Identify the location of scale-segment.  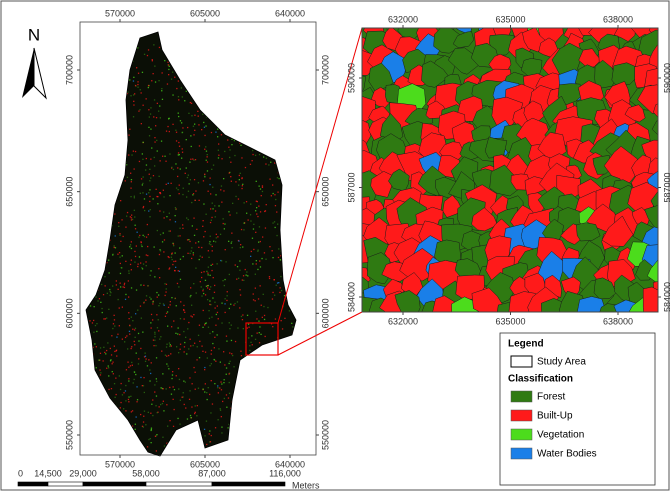
(248, 484).